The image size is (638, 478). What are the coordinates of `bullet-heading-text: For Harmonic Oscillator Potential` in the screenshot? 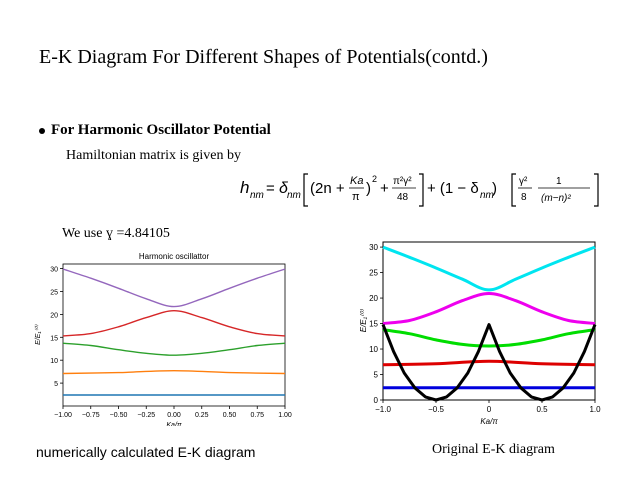 It's located at (161, 130).